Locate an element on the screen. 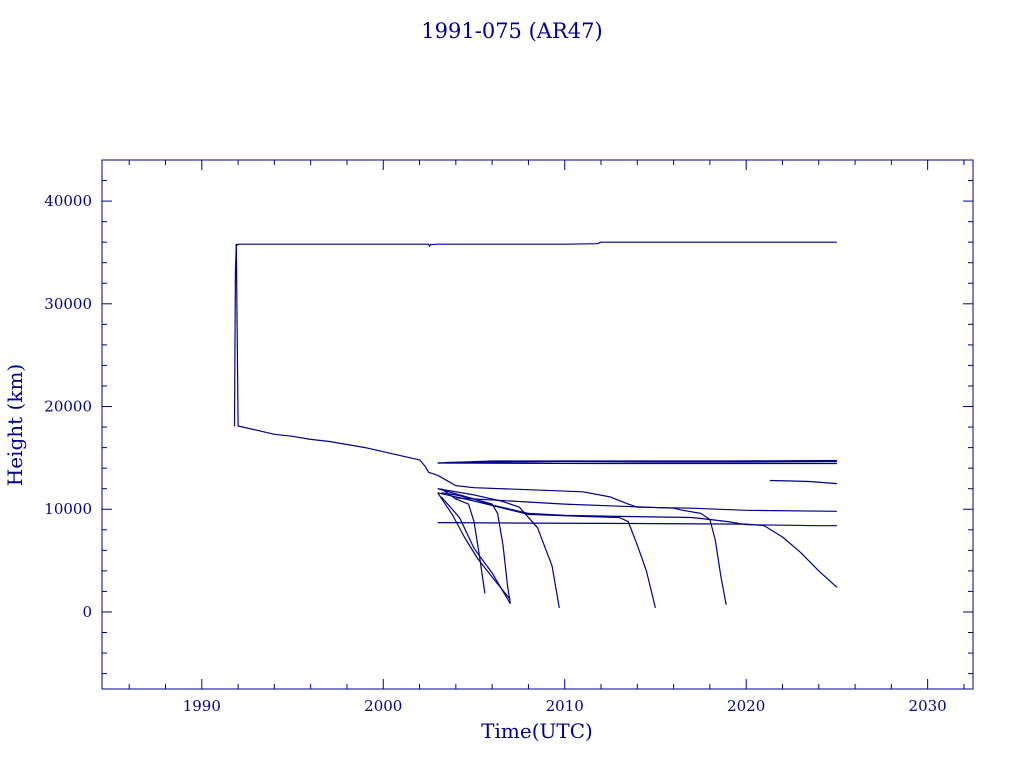 The image size is (1024, 768). x-tick-label: 2010 is located at coordinates (565, 706).